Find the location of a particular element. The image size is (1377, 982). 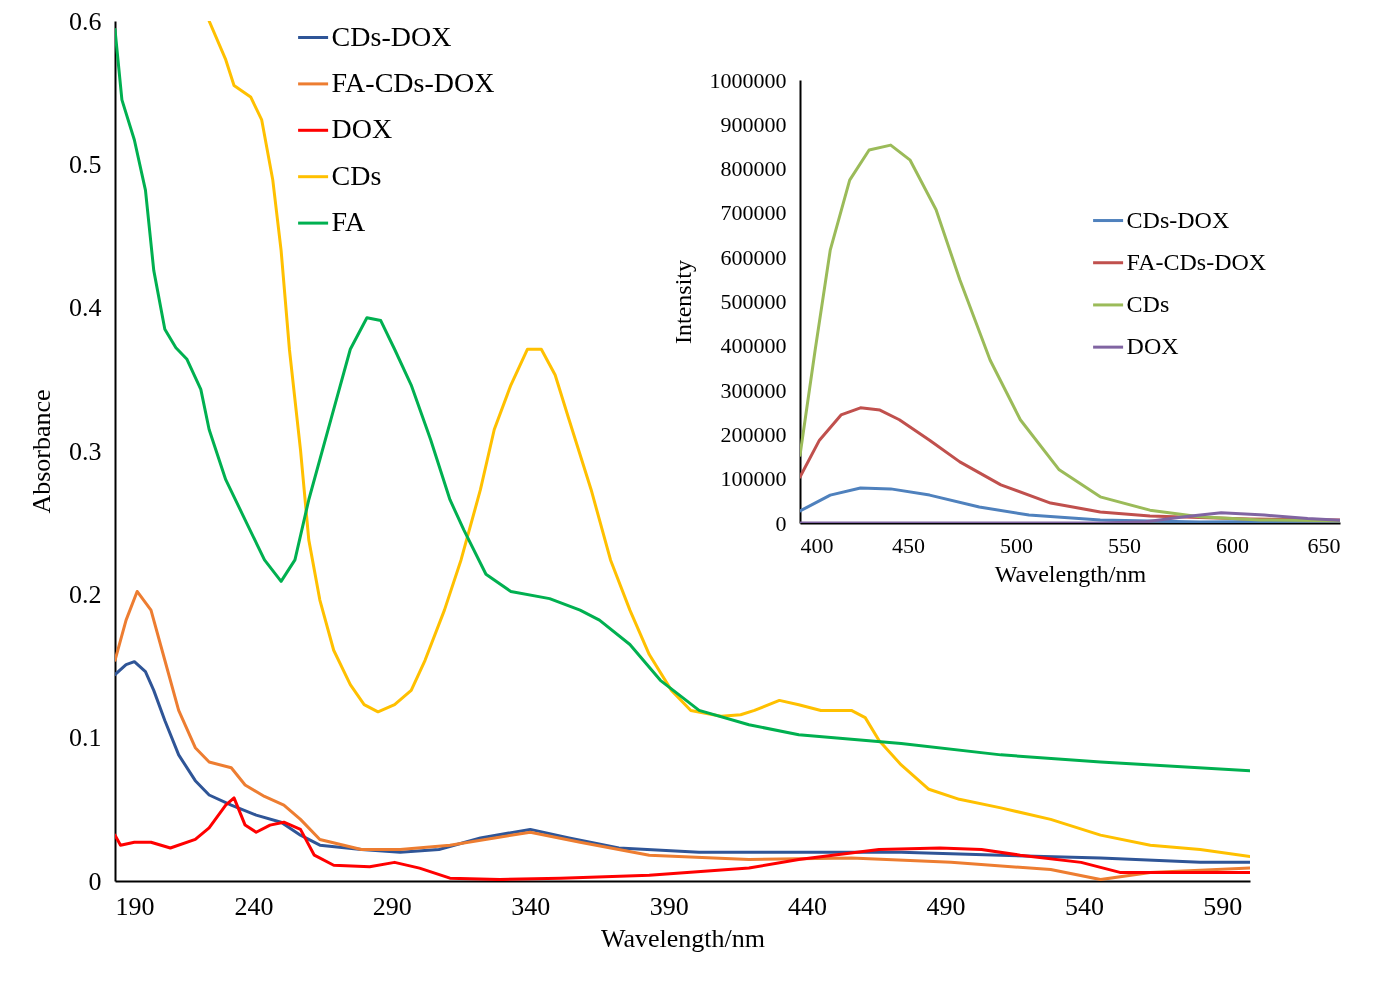

y-axis-title: Absorbance is located at coordinates (41, 451).